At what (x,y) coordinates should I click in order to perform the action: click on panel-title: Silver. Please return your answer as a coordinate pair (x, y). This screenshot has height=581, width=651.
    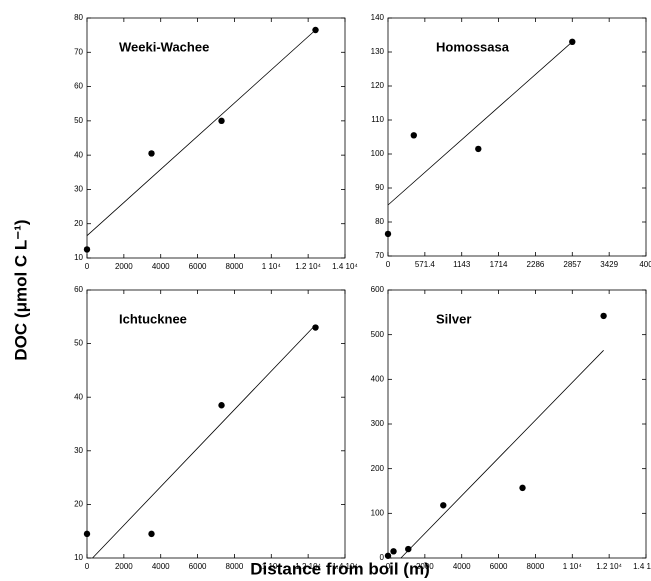
    Looking at the image, I should click on (453, 318).